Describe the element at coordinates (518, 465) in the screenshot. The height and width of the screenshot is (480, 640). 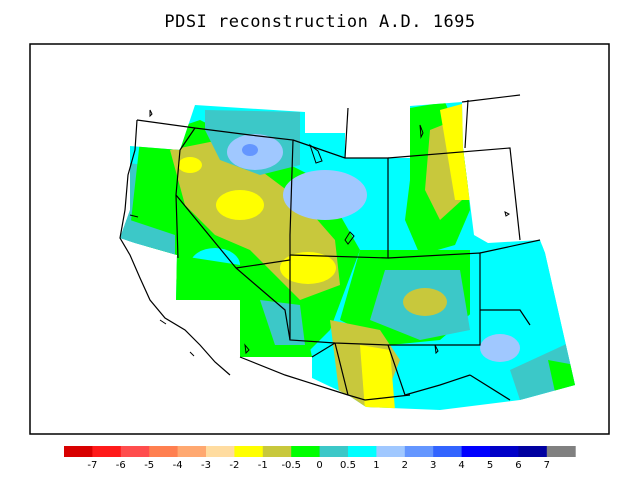
I see `legend-tick-label: 6` at that location.